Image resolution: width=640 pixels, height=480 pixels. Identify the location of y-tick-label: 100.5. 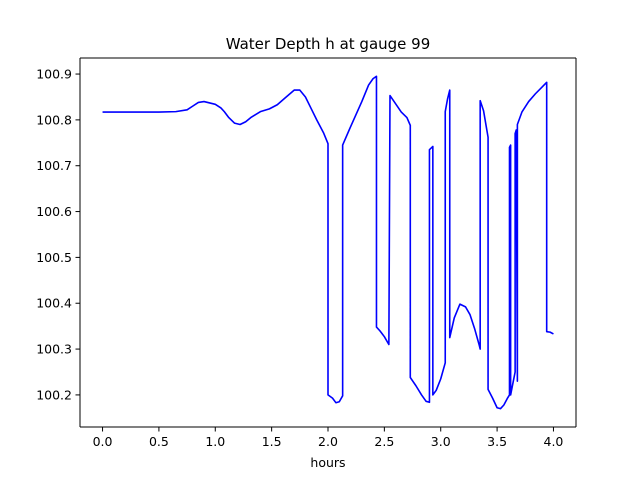
(54, 257).